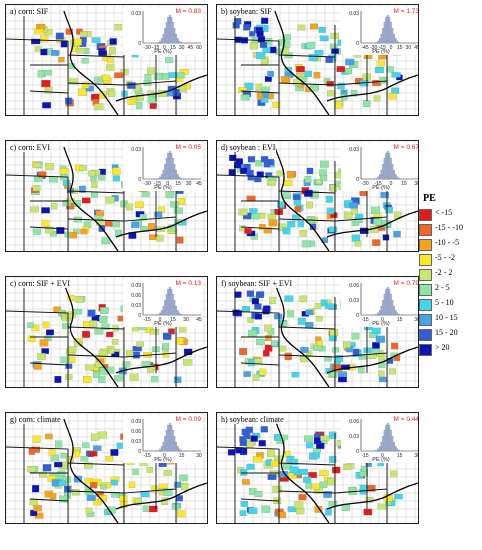 This screenshot has width=482, height=550. I want to click on y-tick-label: 0, so click(357, 180).